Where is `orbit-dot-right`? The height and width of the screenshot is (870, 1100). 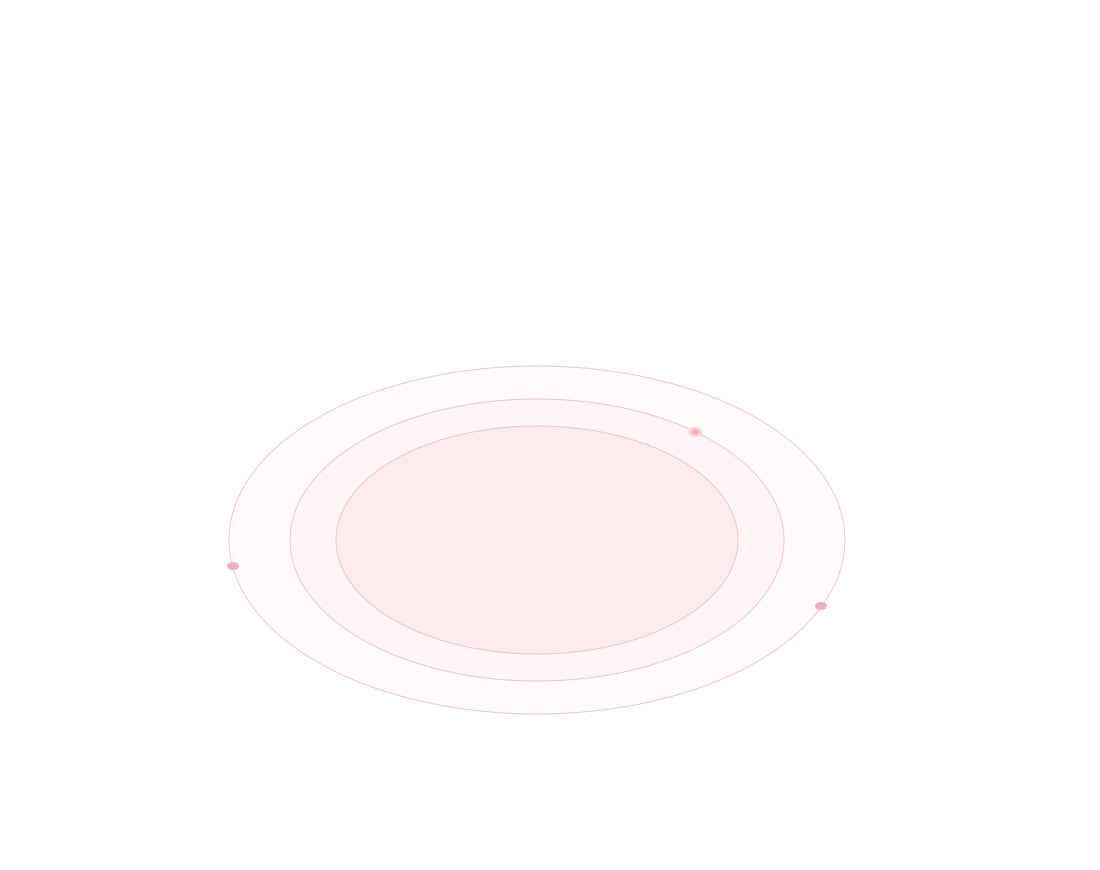 orbit-dot-right is located at coordinates (821, 606).